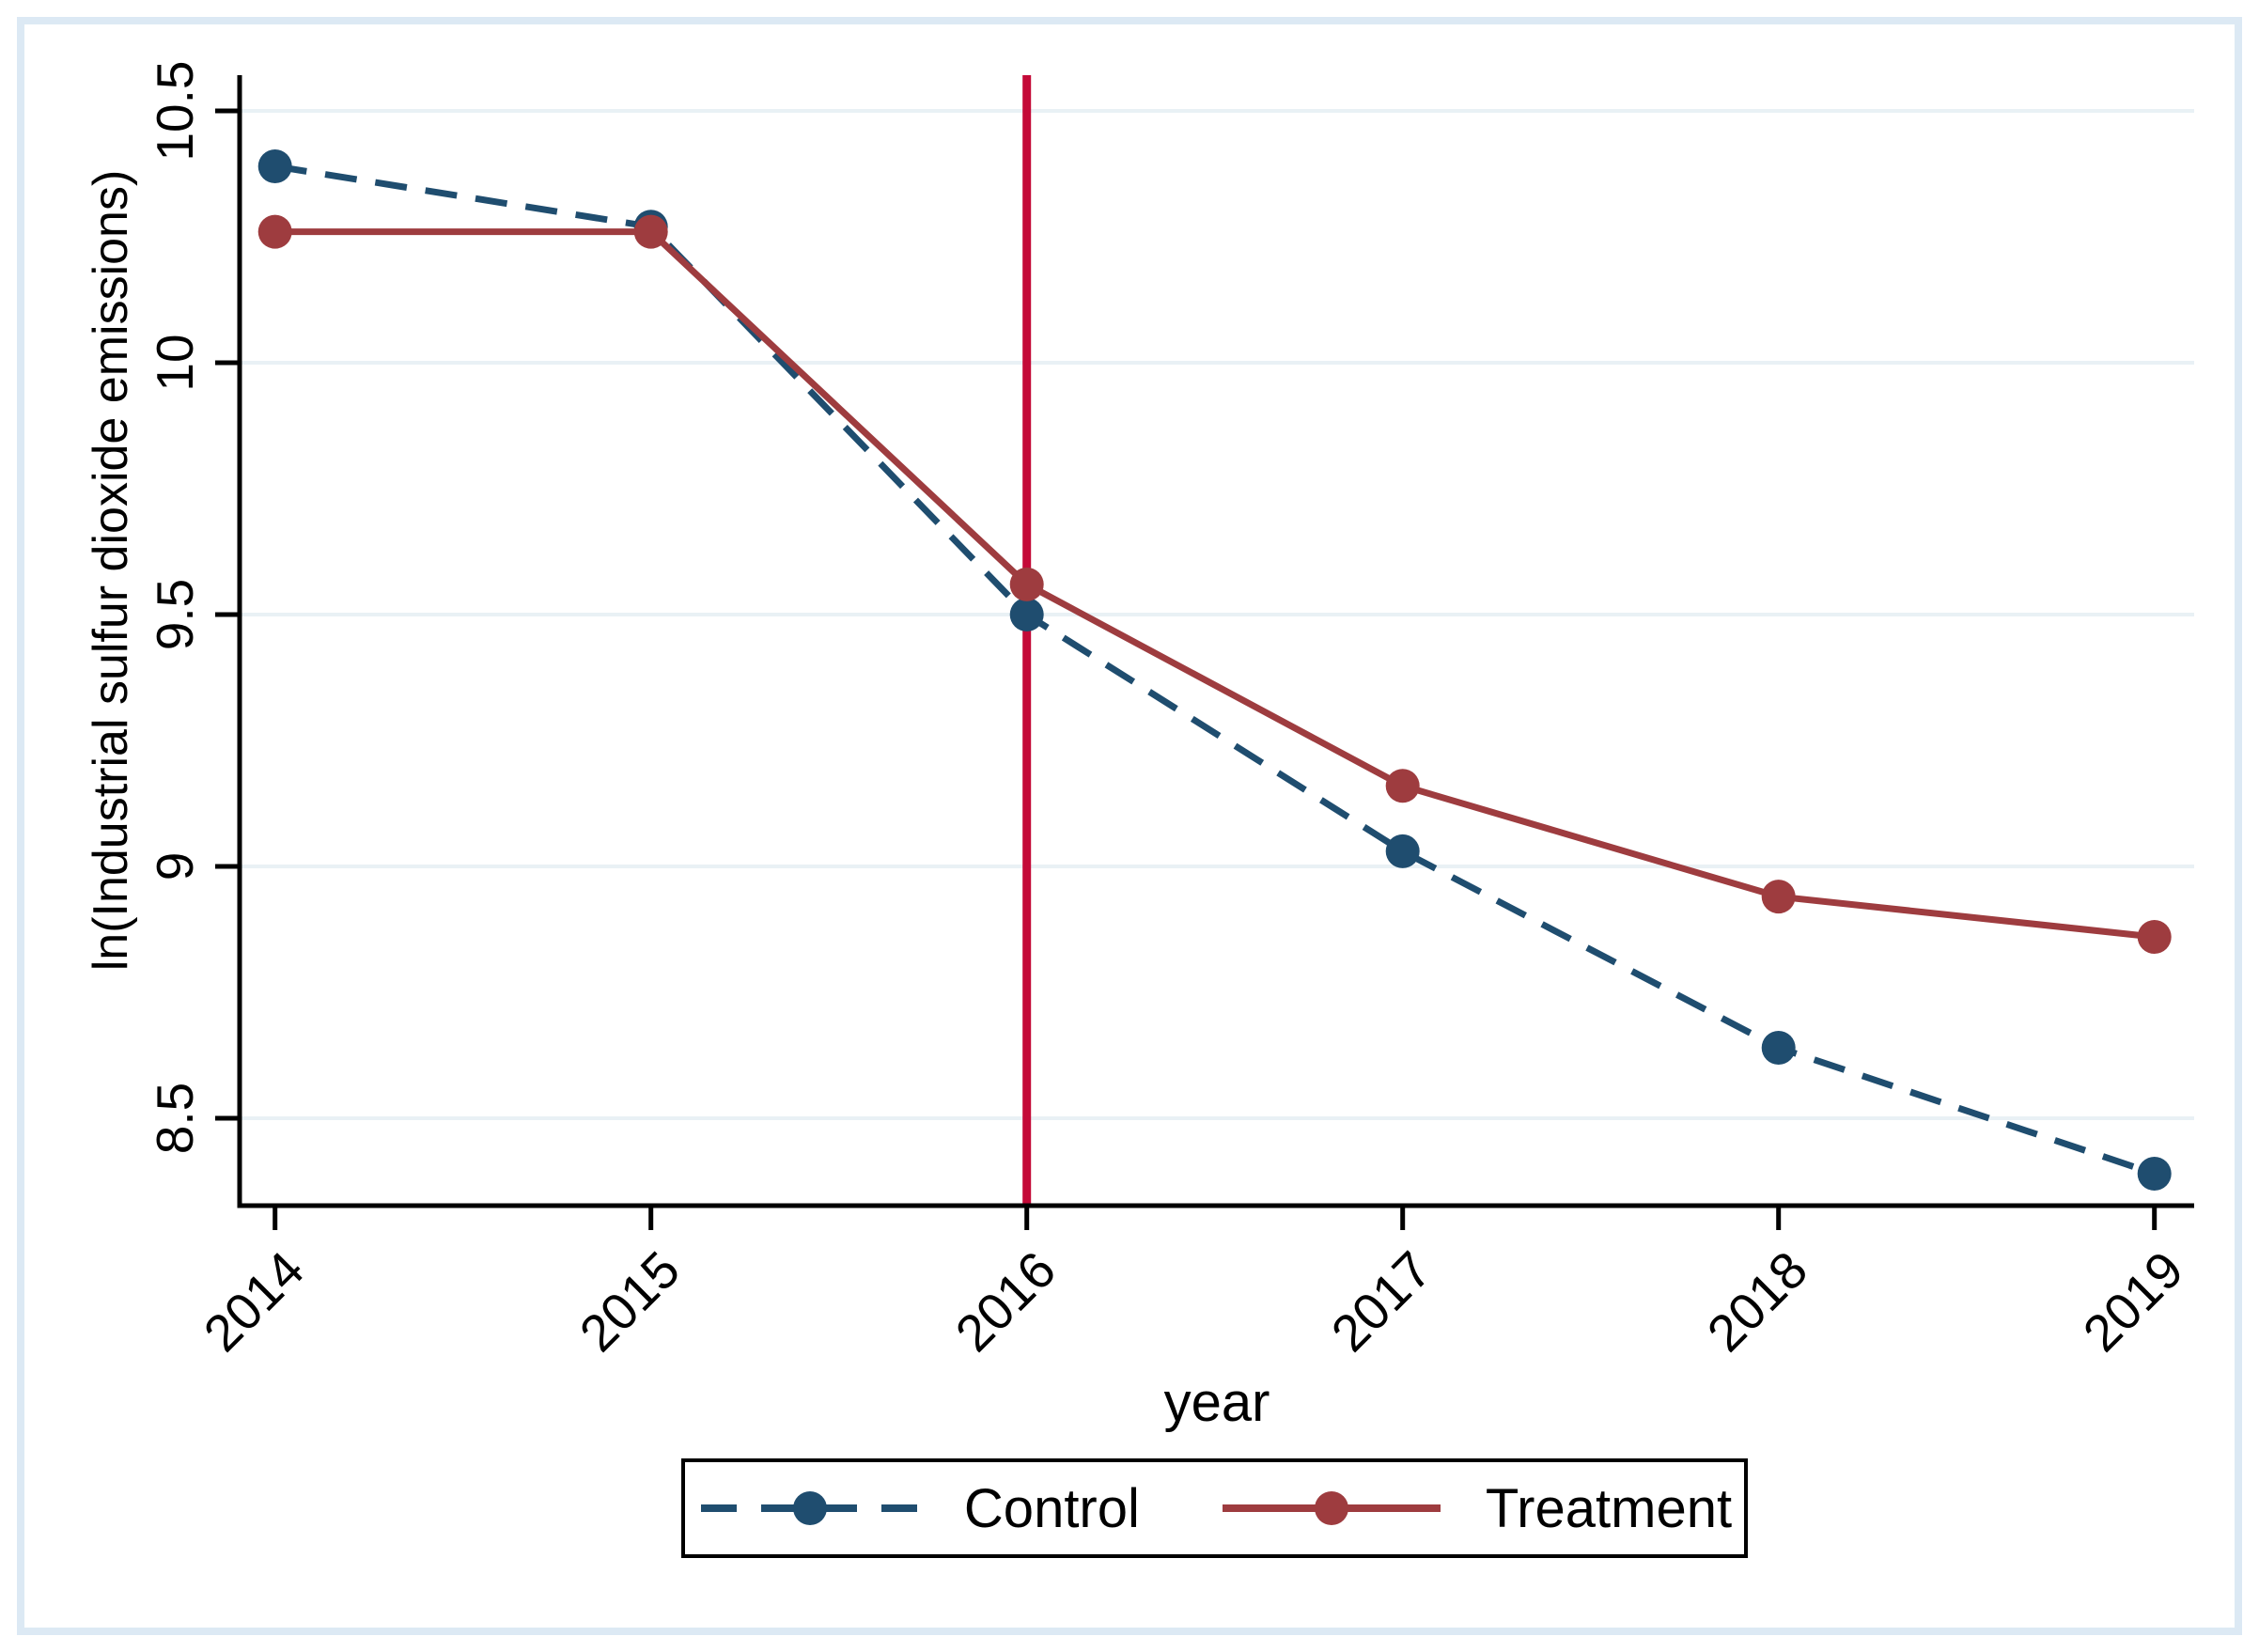  I want to click on data-point-treatment-2016, so click(1026, 584).